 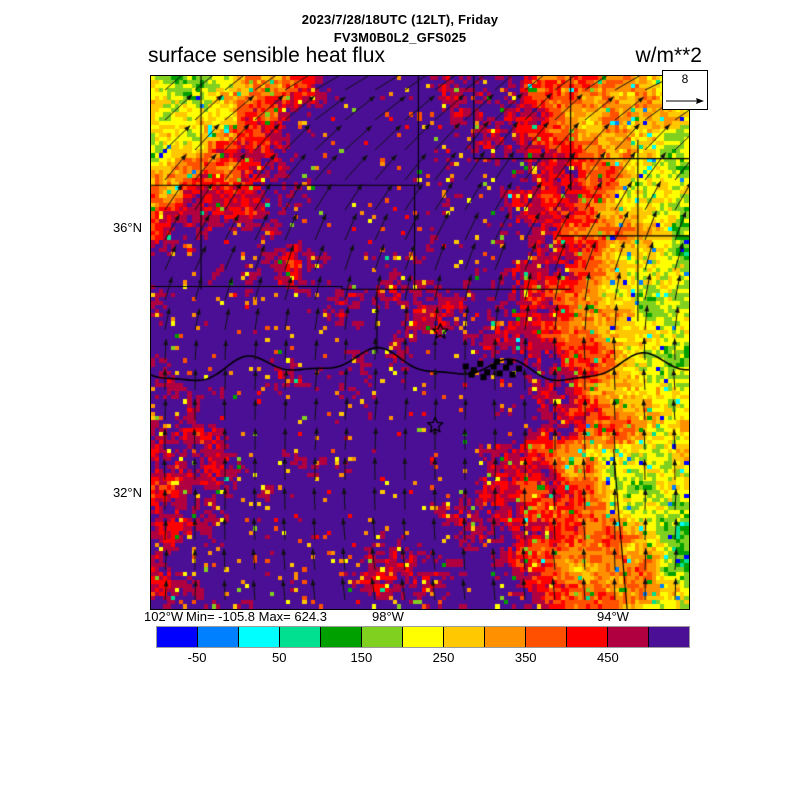 I want to click on lat-label-1: 32°N, so click(x=127, y=492).